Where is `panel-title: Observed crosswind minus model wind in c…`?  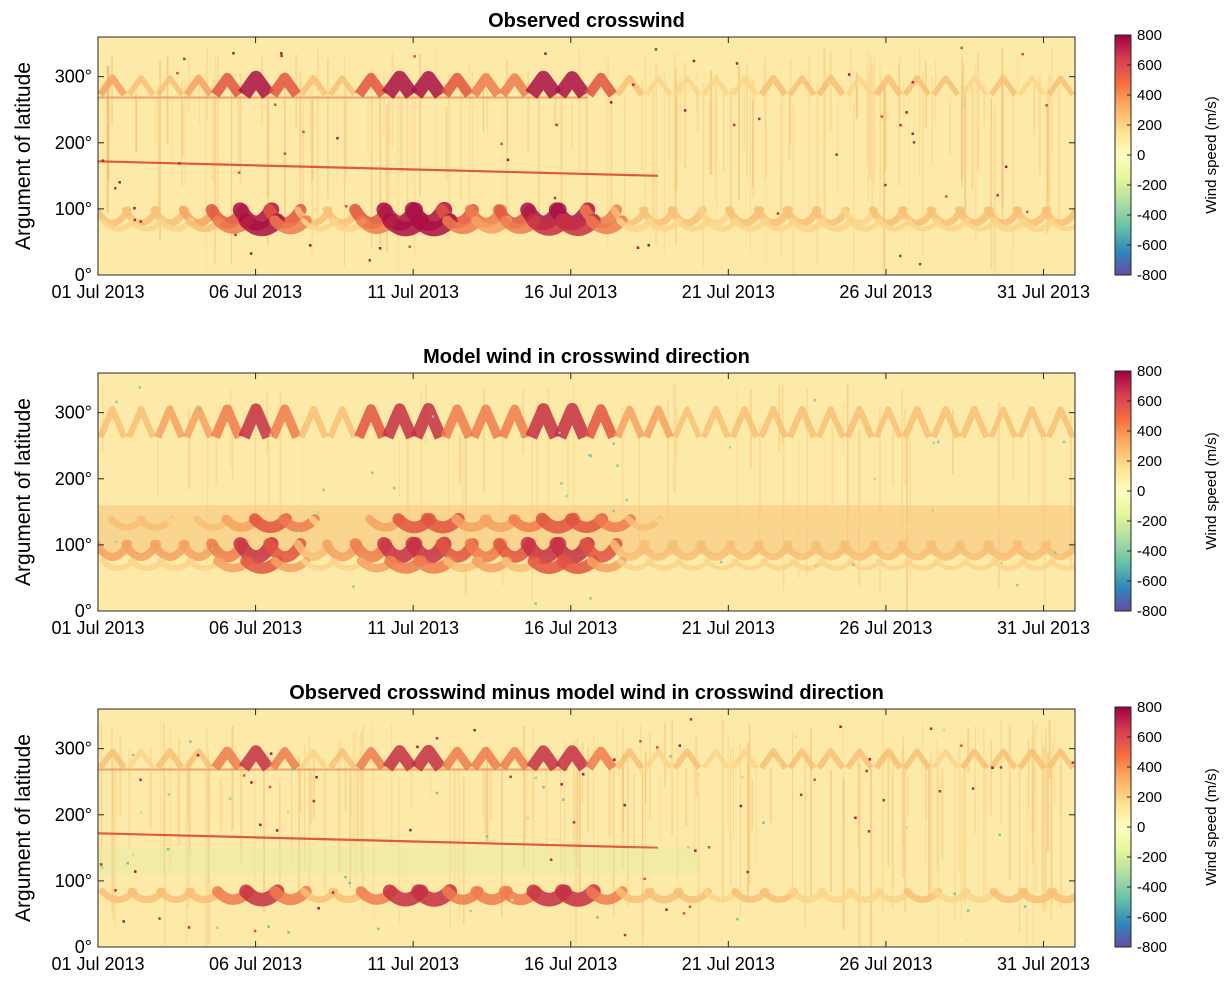 panel-title: Observed crosswind minus model wind in c… is located at coordinates (586, 693).